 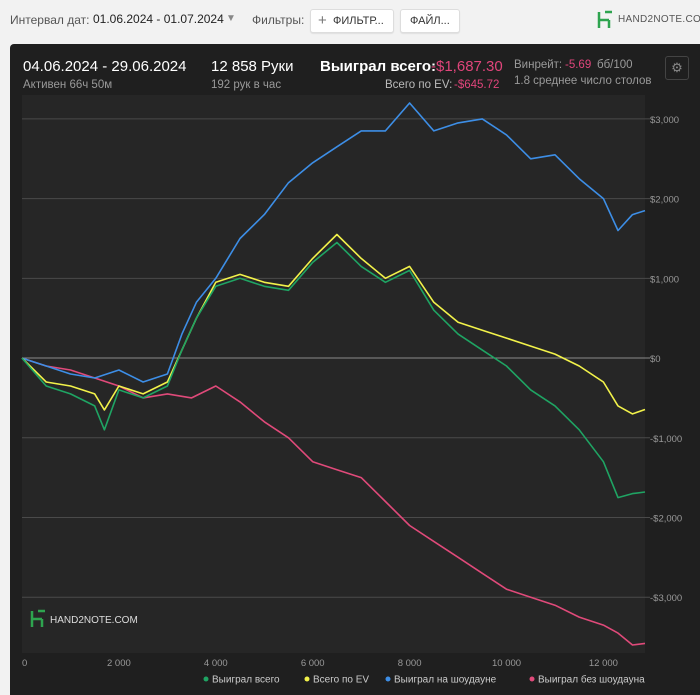 What do you see at coordinates (313, 663) in the screenshot?
I see `x-tick-label: 6 000` at bounding box center [313, 663].